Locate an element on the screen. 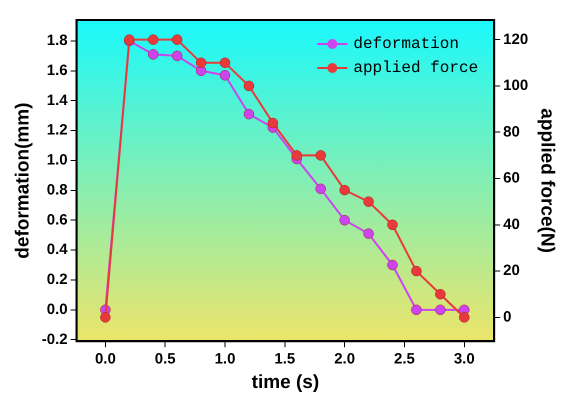 Image resolution: width=576 pixels, height=402 pixels. y-tick-label: 1.8 is located at coordinates (57, 41).